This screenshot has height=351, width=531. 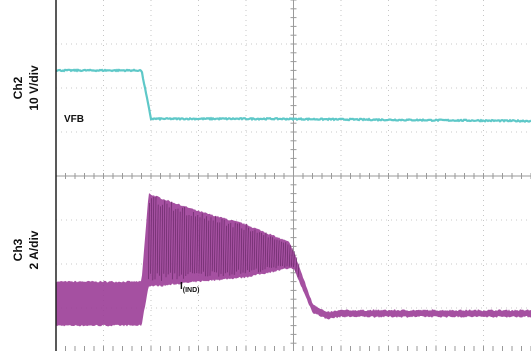 I want to click on vfb-trace-label: VFB, so click(x=74, y=119).